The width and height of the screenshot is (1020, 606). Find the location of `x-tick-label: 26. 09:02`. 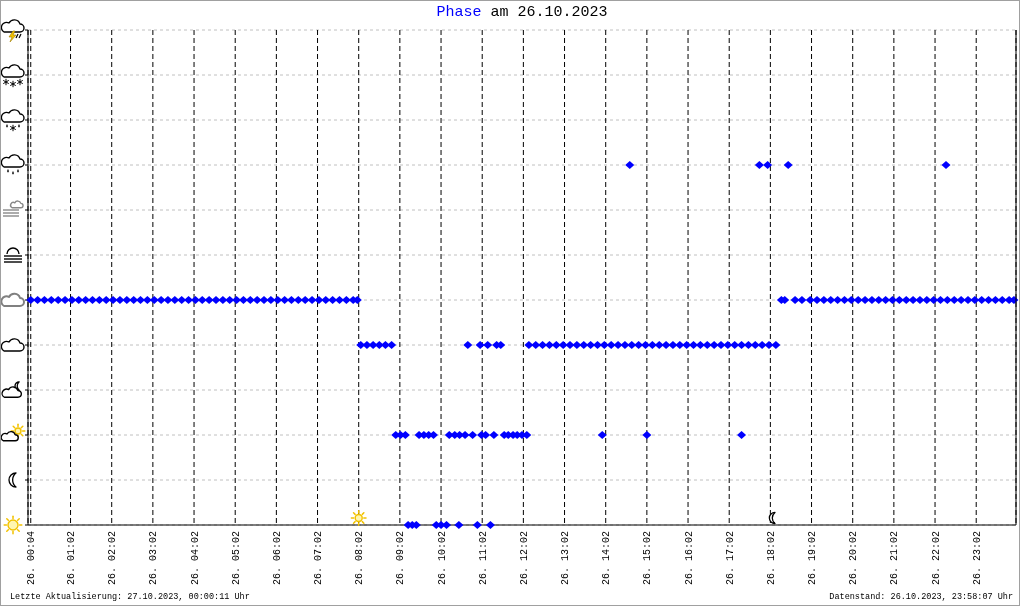

x-tick-label: 26. 09:02 is located at coordinates (401, 558).